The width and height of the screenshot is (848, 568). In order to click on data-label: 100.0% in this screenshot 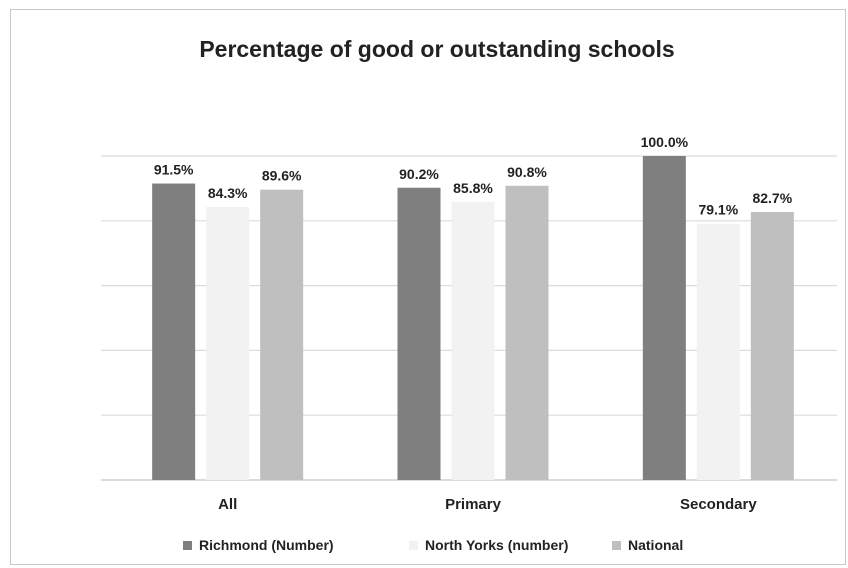, I will do `click(665, 142)`.